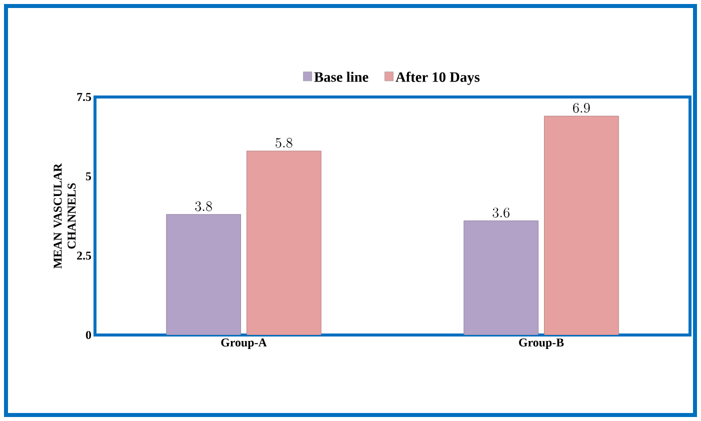 The width and height of the screenshot is (701, 421). What do you see at coordinates (84, 97) in the screenshot?
I see `y-tick-label: 7.5` at bounding box center [84, 97].